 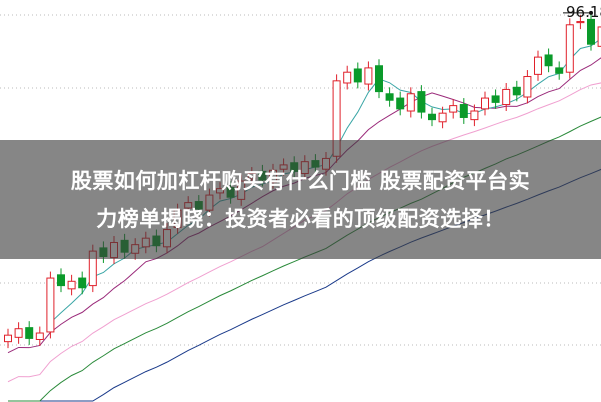 What do you see at coordinates (300, 218) in the screenshot?
I see `headline-line-2: 力榜单揭晓：投资者必看的顶级配资选择！` at bounding box center [300, 218].